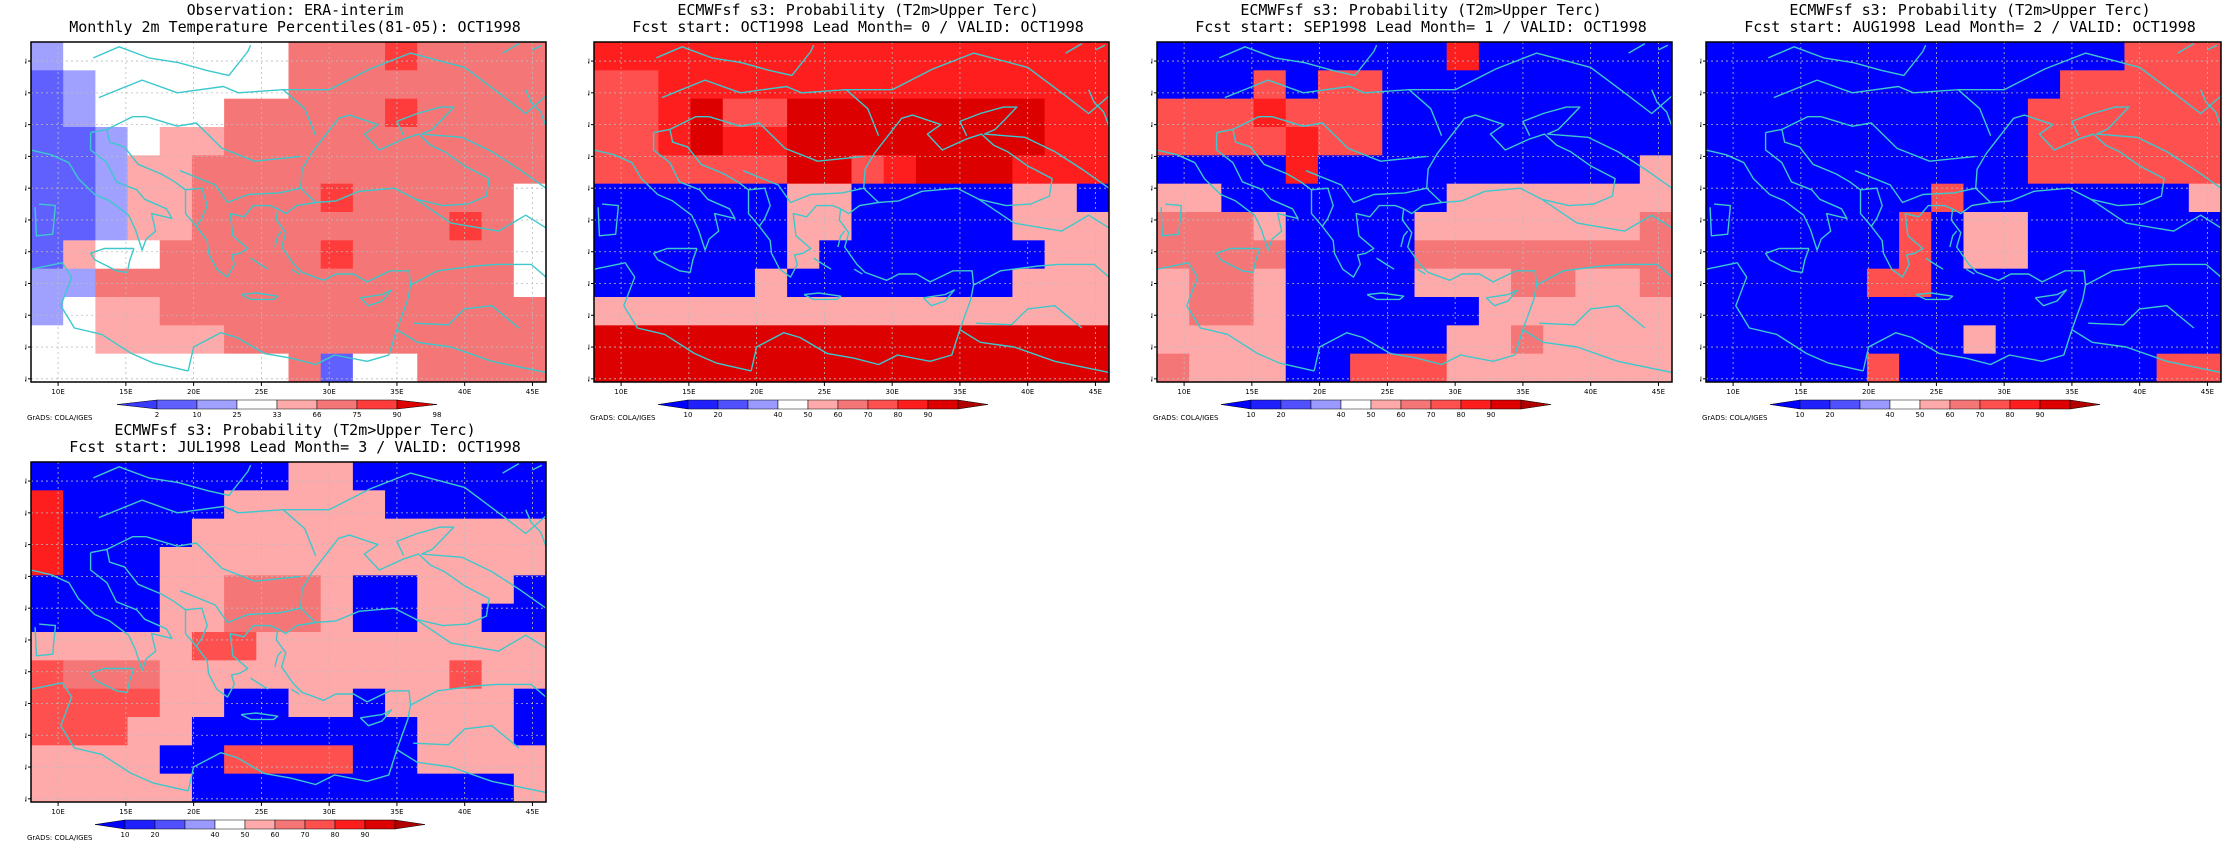 The height and width of the screenshot is (842, 2240). Describe the element at coordinates (1735, 418) in the screenshot. I see `grads-credit: GrADS: COLA/IGES` at that location.